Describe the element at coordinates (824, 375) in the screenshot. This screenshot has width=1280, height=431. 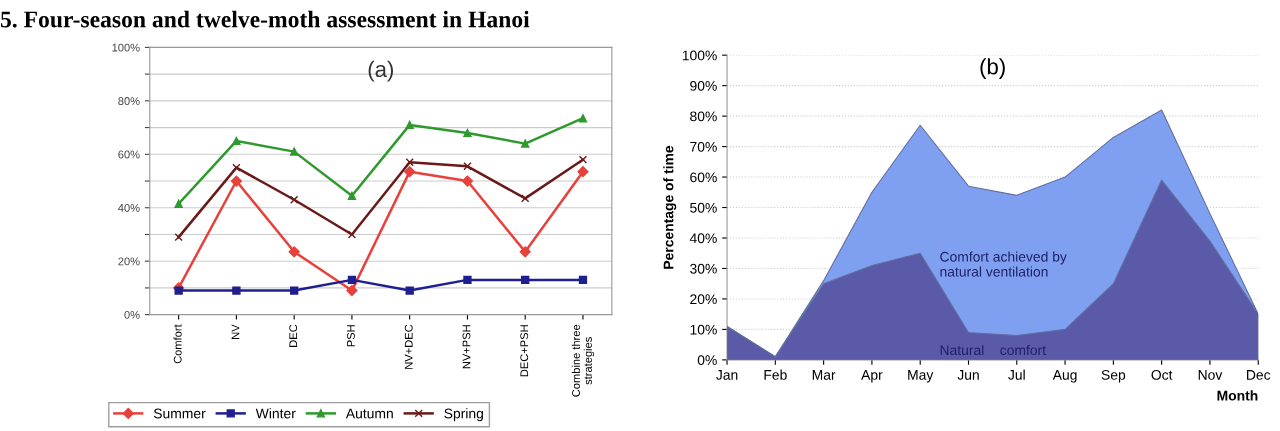
I see `x-tick-label: Mar` at that location.